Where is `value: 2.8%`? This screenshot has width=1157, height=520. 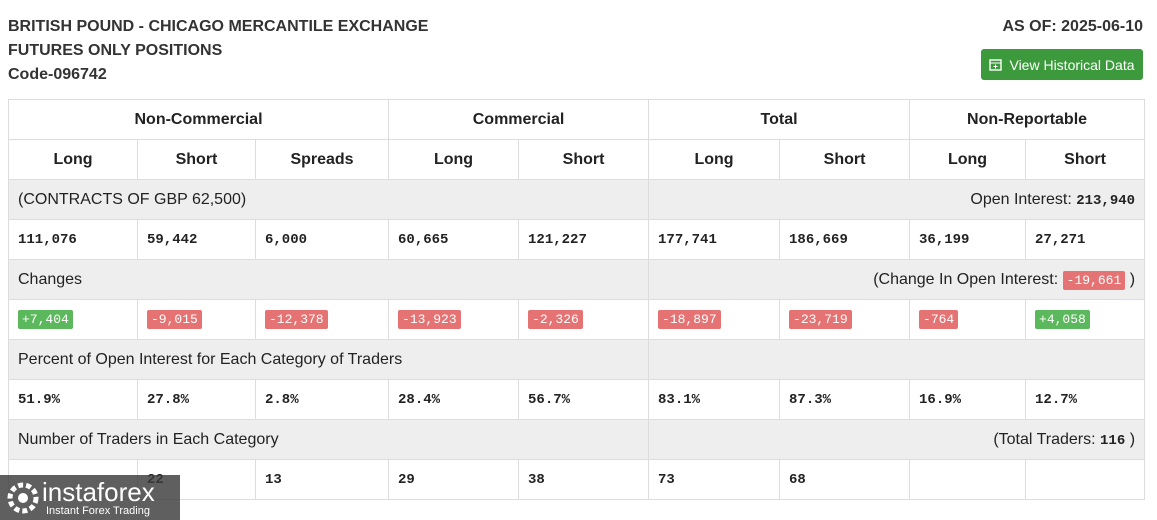
value: 2.8% is located at coordinates (282, 399).